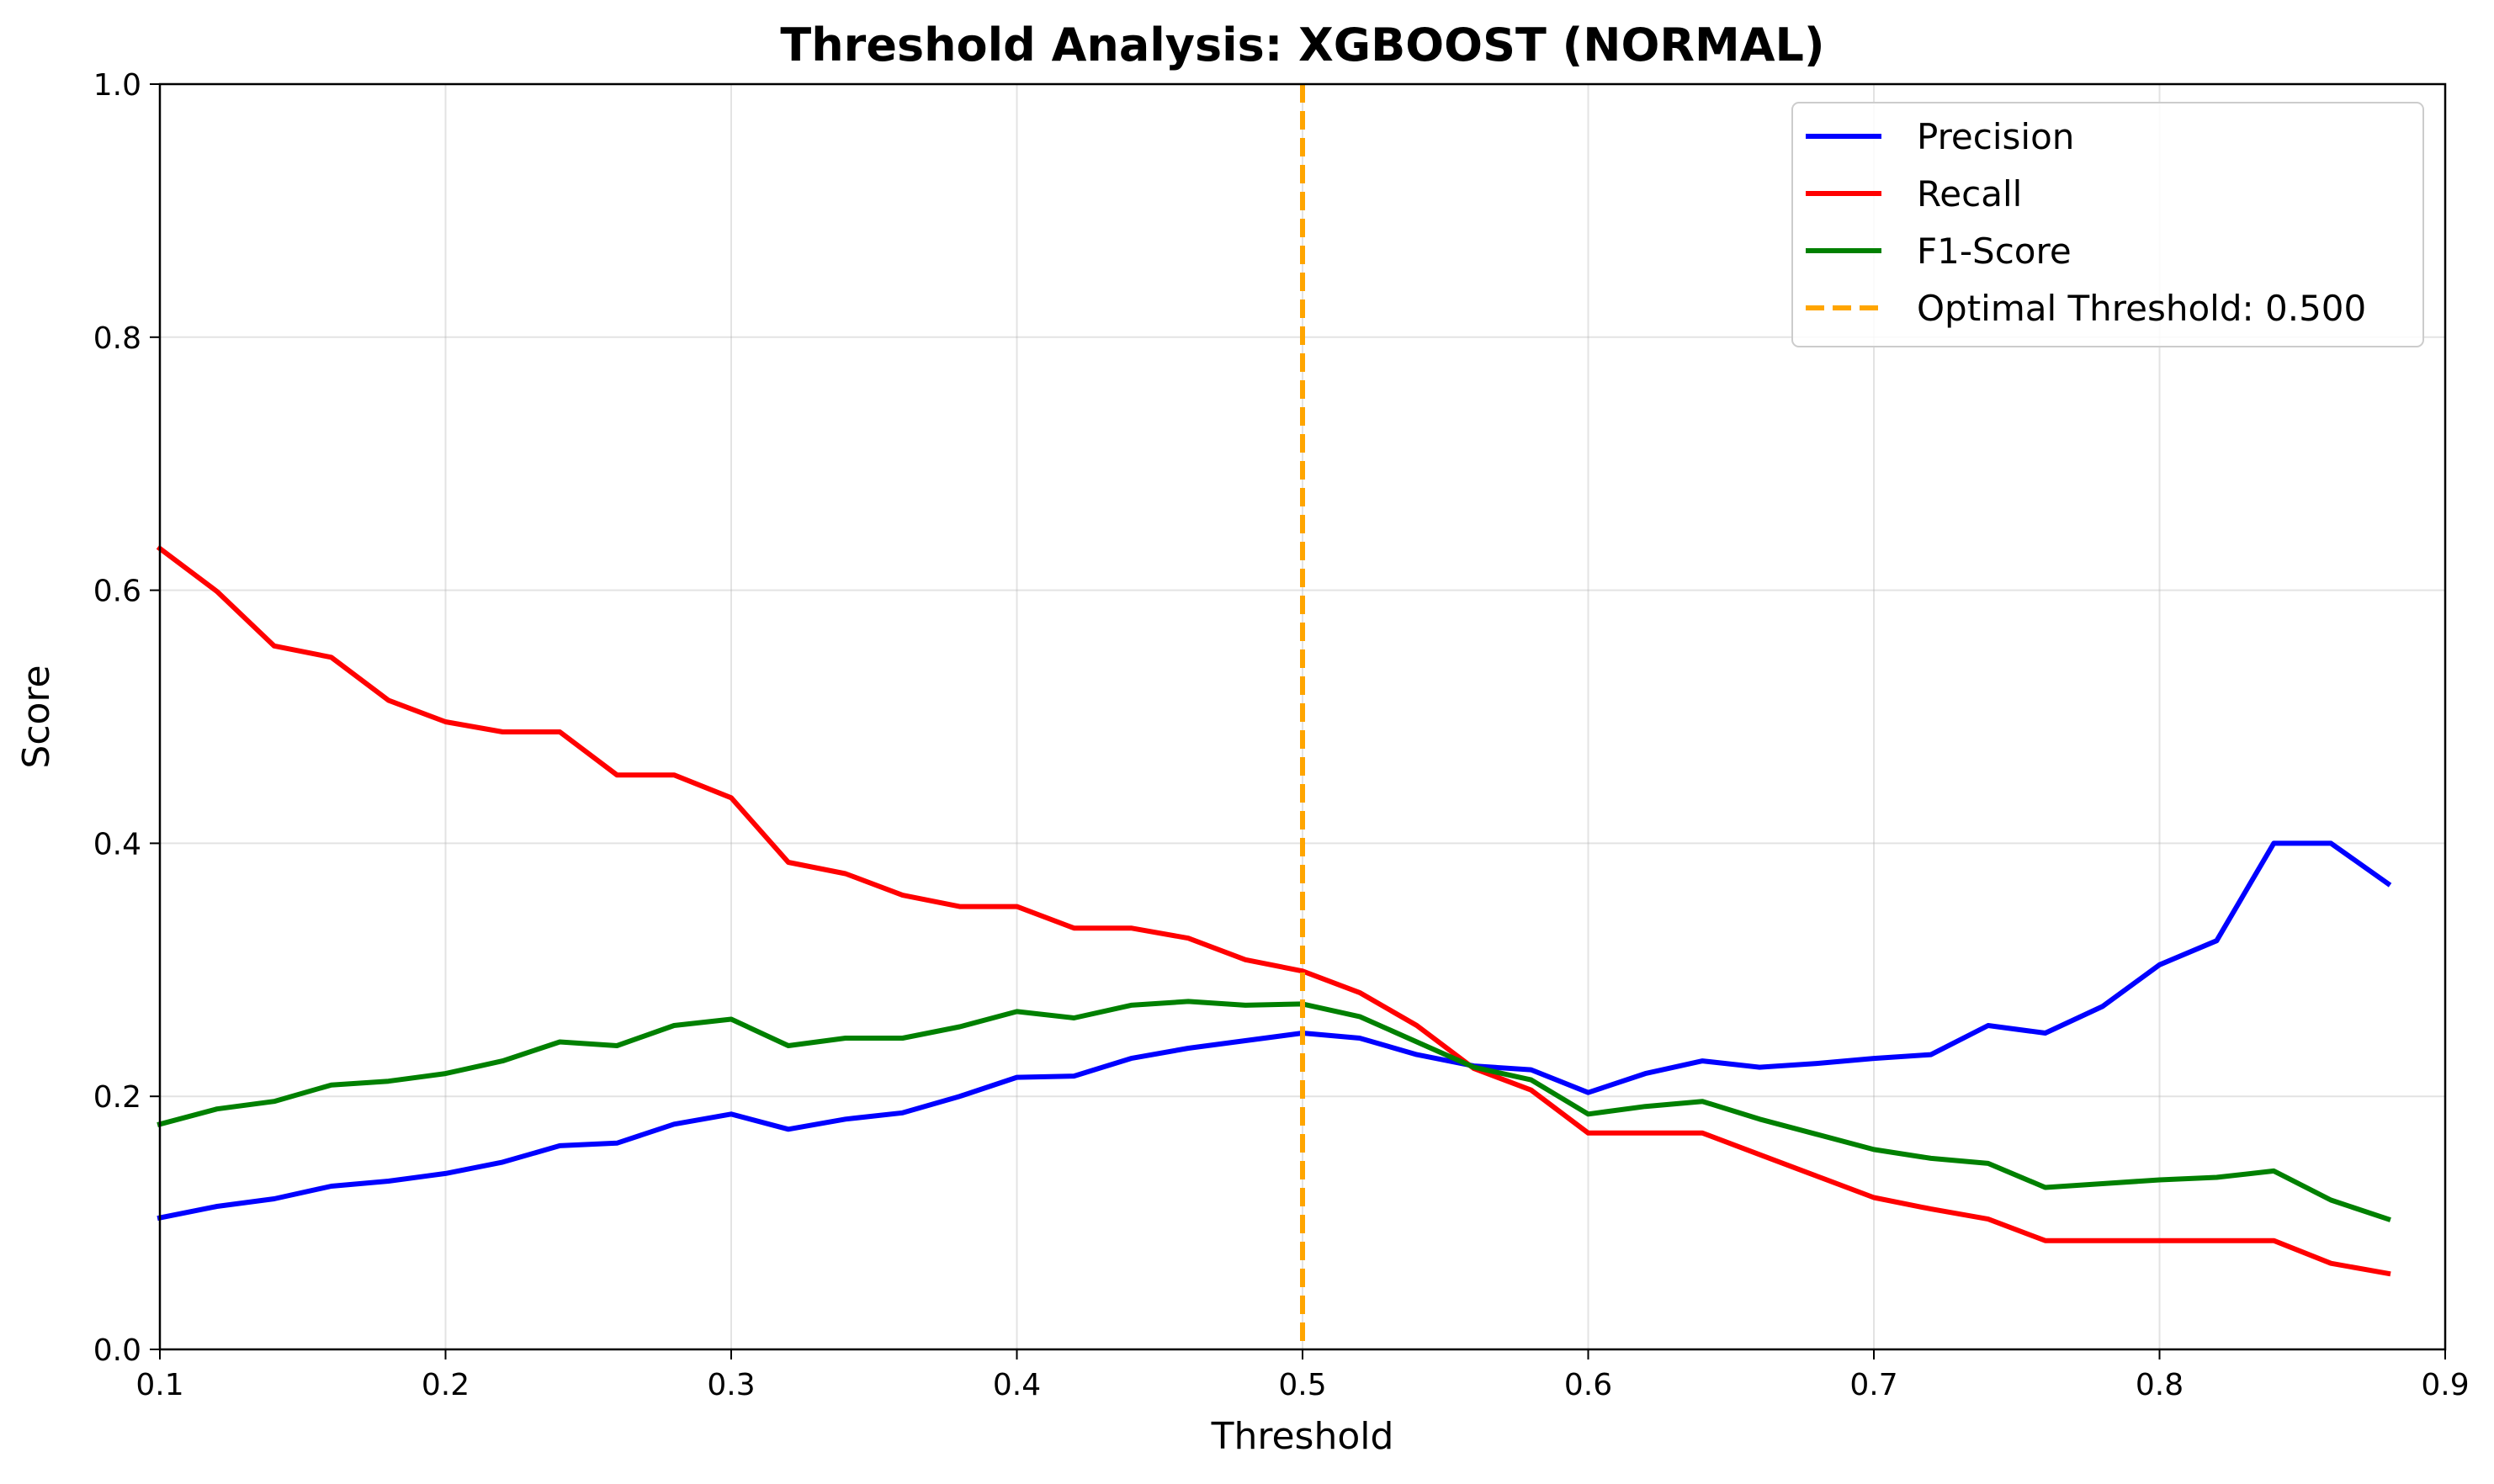 The width and height of the screenshot is (2494, 1484). Describe the element at coordinates (1302, 45) in the screenshot. I see `chart-title: Threshold Analysis: XGBOOST (NORMAL)` at that location.